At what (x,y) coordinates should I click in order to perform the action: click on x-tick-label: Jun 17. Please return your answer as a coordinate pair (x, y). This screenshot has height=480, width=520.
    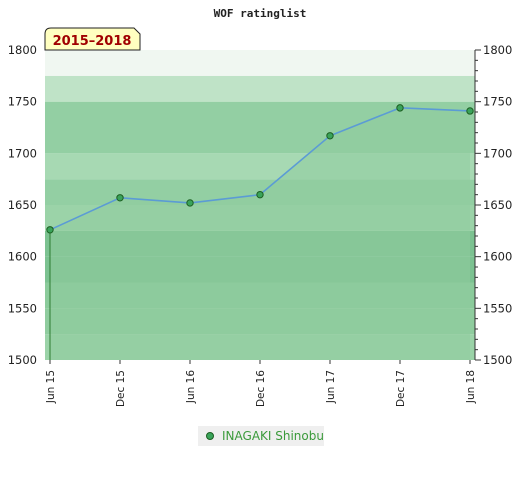
    Looking at the image, I should click on (331, 387).